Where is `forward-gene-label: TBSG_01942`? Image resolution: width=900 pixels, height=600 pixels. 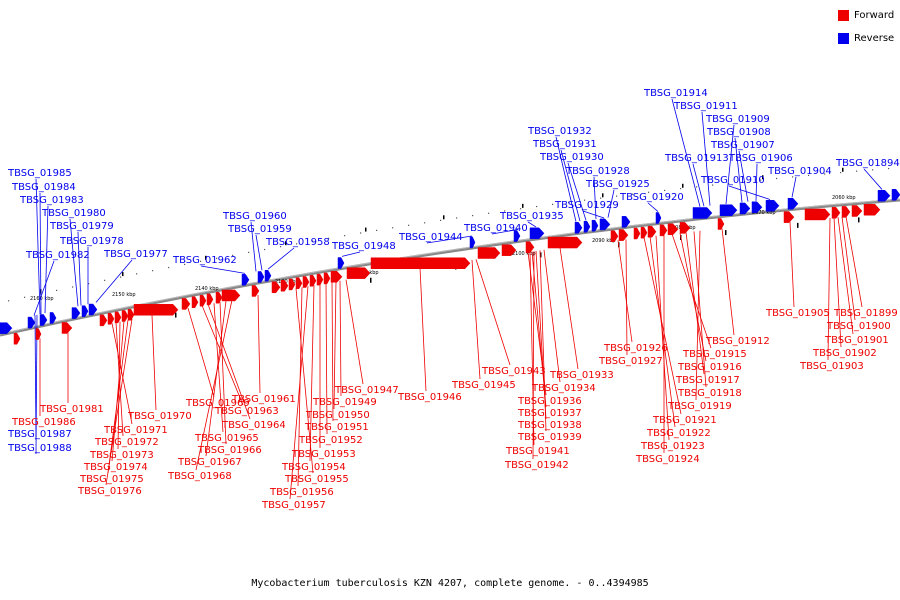
forward-gene-label: TBSG_01942 is located at coordinates (536, 465).